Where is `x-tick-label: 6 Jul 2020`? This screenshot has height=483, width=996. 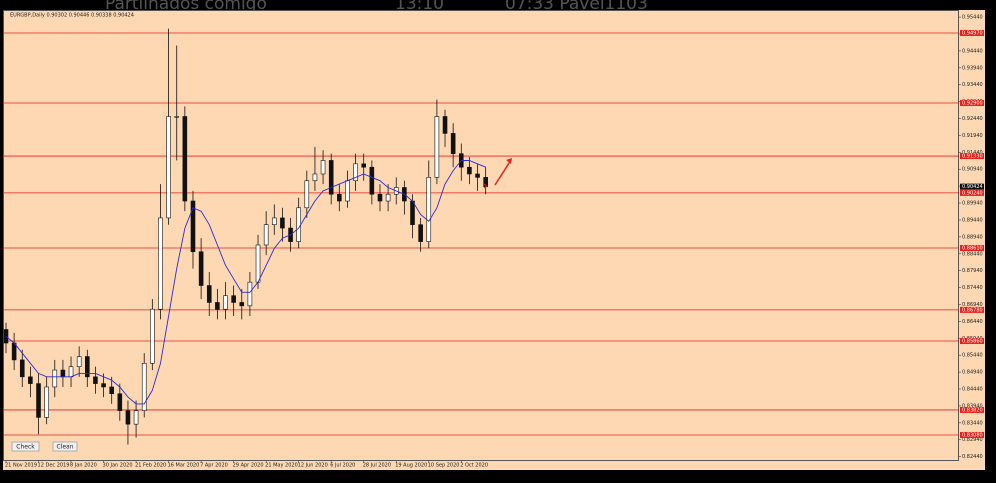 x-tick-label: 6 Jul 2020 is located at coordinates (342, 466).